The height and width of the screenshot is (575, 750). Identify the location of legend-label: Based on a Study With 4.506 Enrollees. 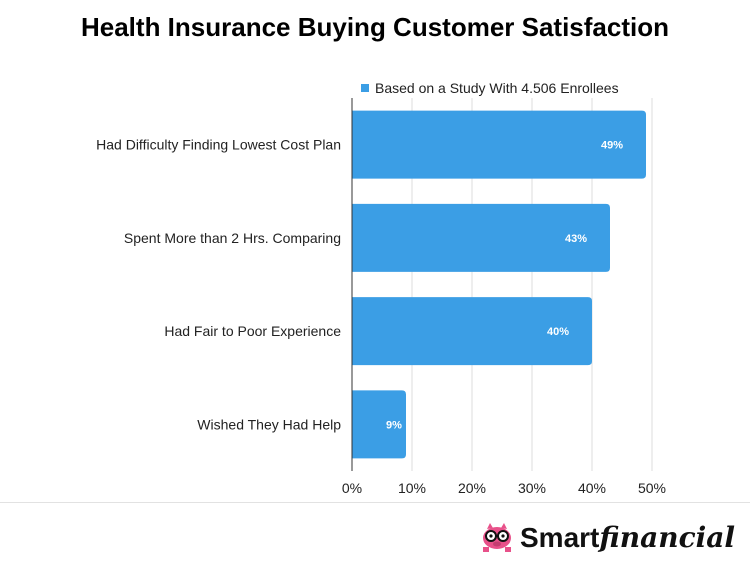
(497, 88).